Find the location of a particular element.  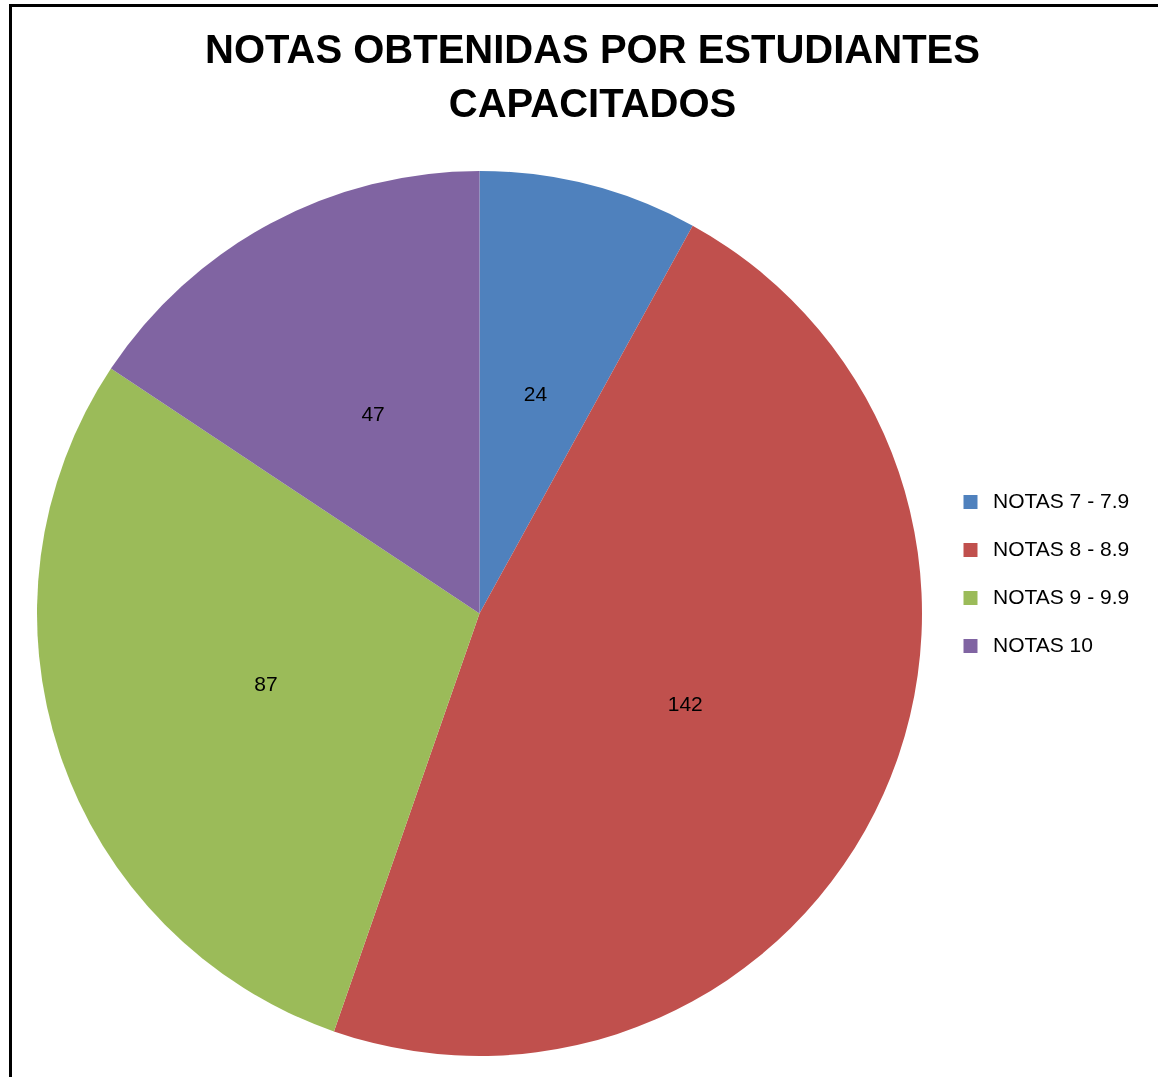

data-label: 142 is located at coordinates (685, 704).